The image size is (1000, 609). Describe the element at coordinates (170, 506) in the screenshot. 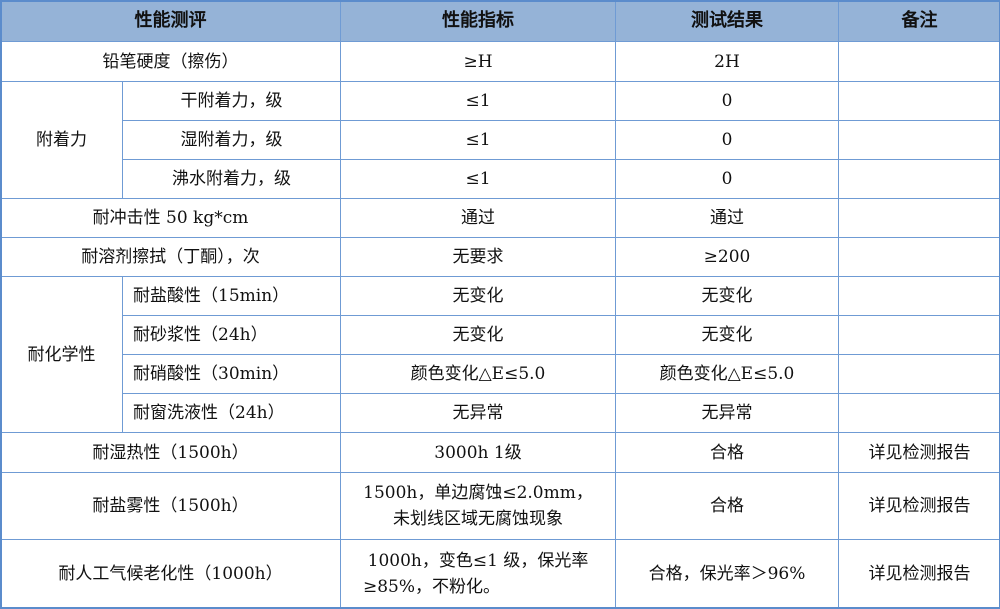

I see `item-cell: 耐盐雾性（1500h）` at that location.